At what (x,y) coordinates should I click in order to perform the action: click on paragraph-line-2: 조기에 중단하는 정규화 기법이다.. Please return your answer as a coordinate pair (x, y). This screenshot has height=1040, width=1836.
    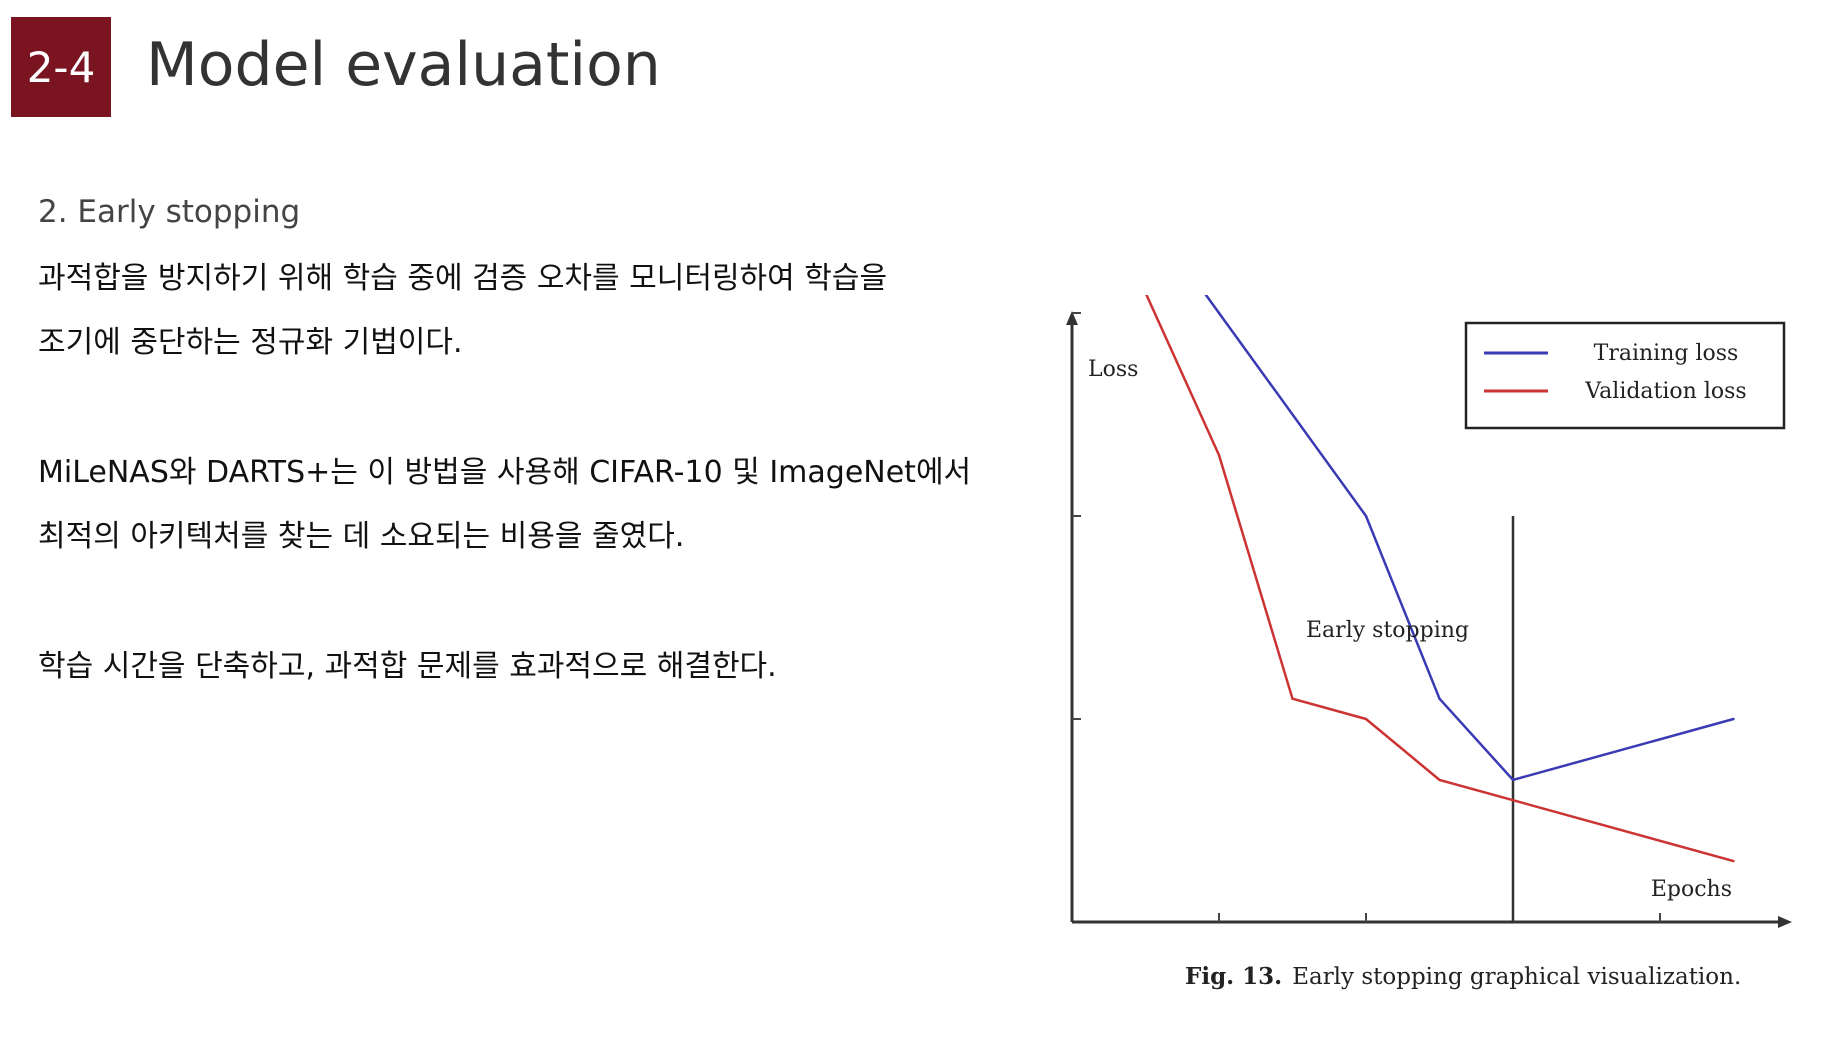
    Looking at the image, I should click on (250, 342).